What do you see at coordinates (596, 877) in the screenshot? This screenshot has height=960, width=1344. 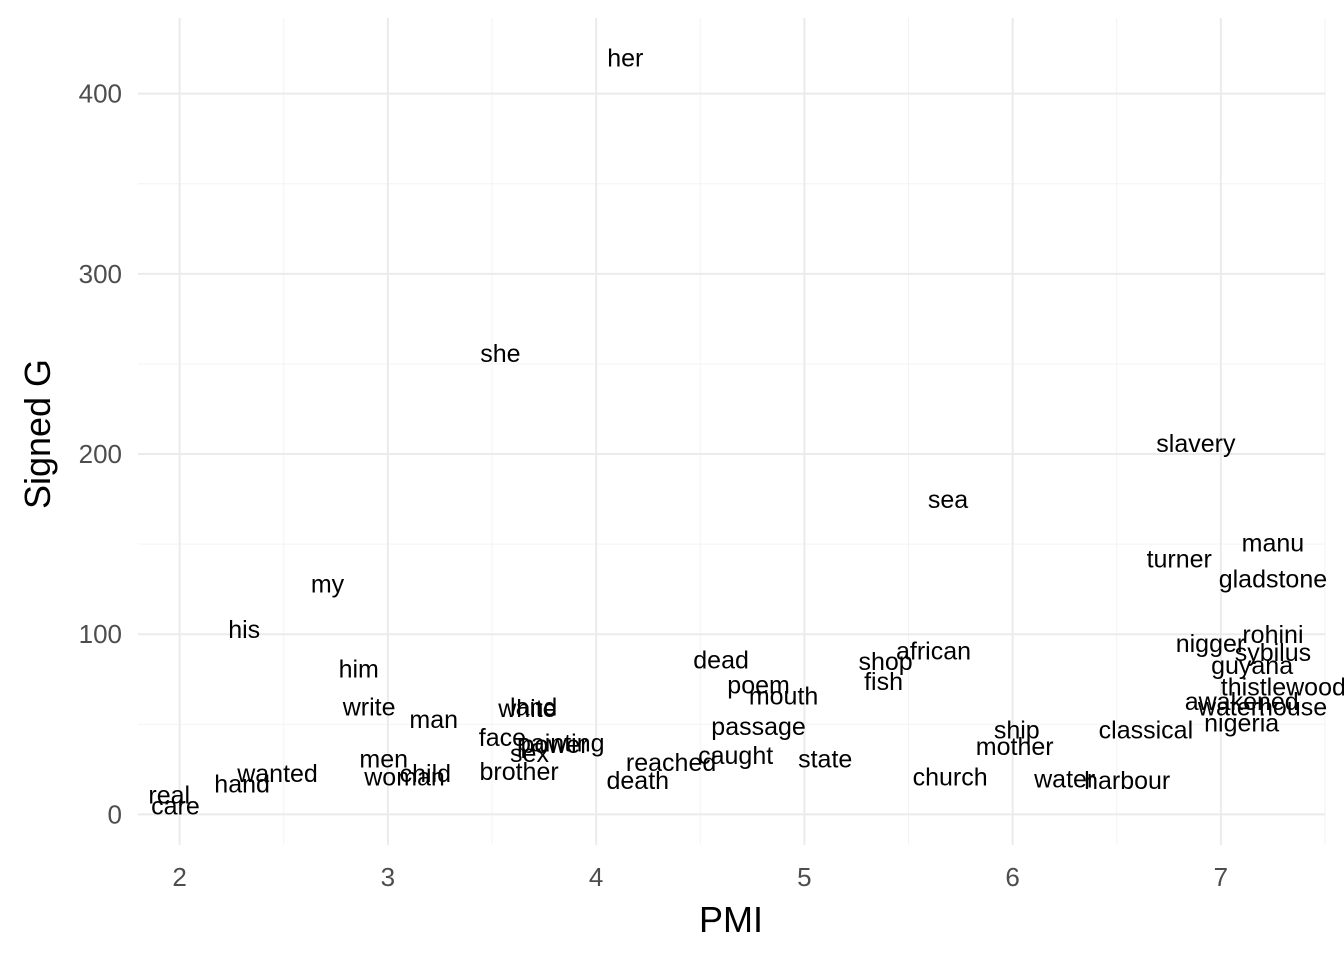 I see `x-tick-label: 4` at bounding box center [596, 877].